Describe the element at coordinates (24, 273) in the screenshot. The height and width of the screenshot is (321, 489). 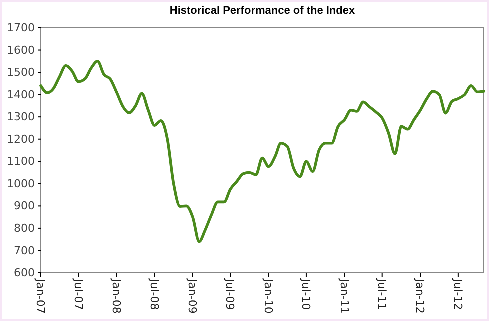
I see `y-tick-label: 600` at that location.